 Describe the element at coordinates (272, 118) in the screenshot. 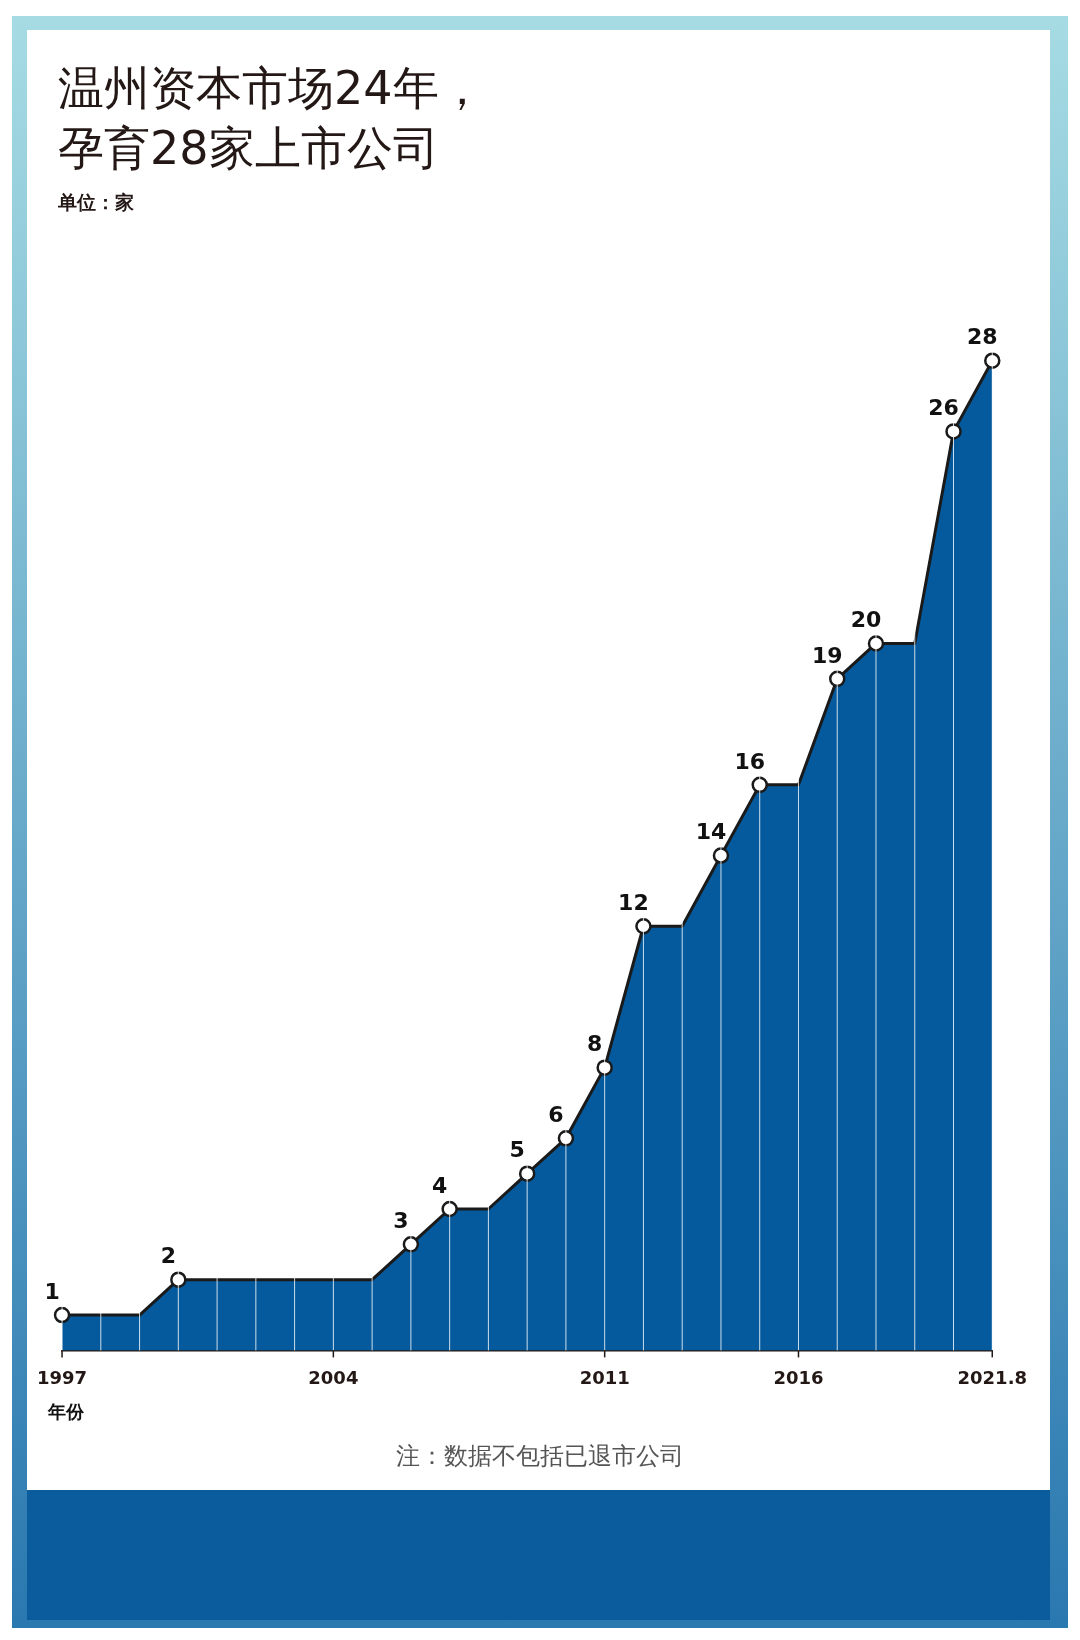

I see `chart-title: 温州资本市场24年，孕育28家上市公司` at that location.